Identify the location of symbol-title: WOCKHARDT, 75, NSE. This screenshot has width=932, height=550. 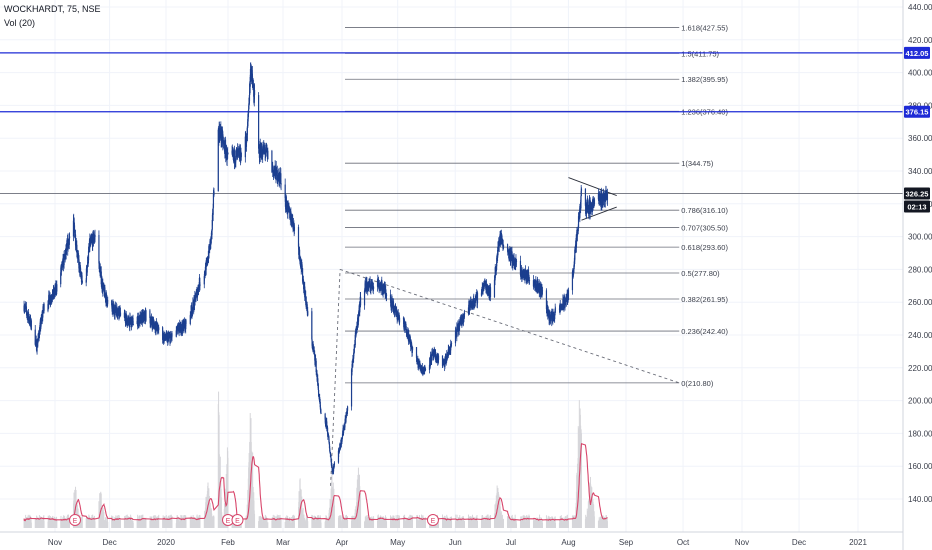
(52, 9).